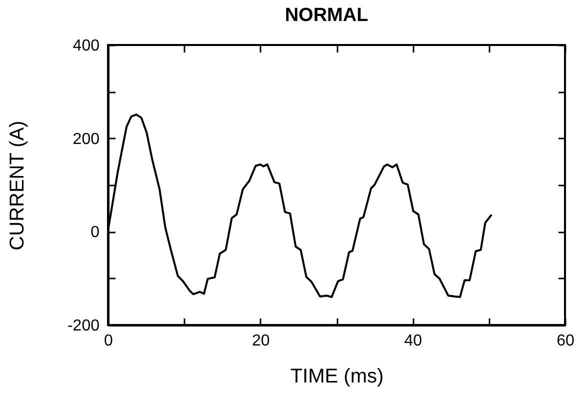  What do you see at coordinates (261, 341) in the screenshot?
I see `x-tick-label: 20` at bounding box center [261, 341].